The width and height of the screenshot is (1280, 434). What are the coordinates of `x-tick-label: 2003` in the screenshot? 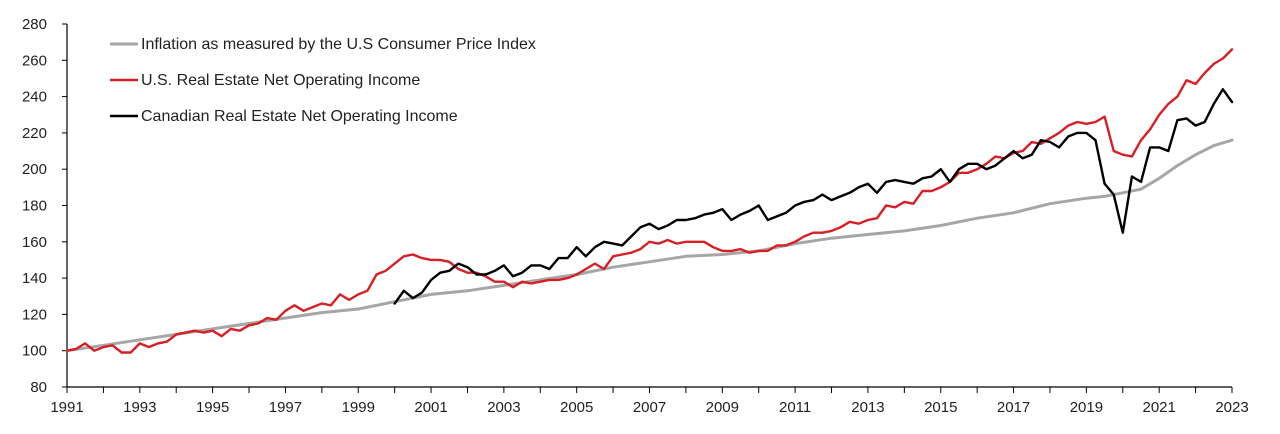 It's located at (503, 407).